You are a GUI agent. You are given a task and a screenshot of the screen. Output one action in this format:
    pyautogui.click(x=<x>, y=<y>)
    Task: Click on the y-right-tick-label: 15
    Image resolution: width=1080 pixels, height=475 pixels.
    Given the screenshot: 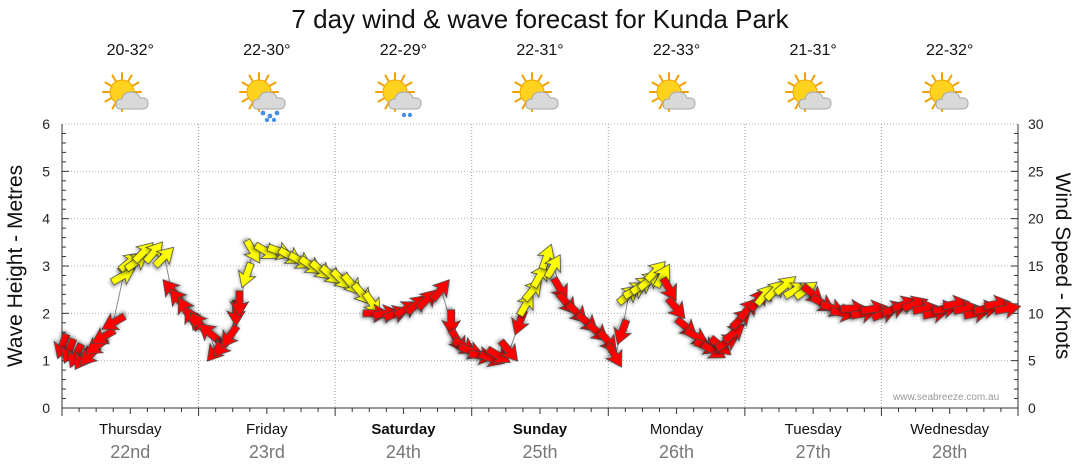 What is the action you would take?
    pyautogui.click(x=1036, y=266)
    